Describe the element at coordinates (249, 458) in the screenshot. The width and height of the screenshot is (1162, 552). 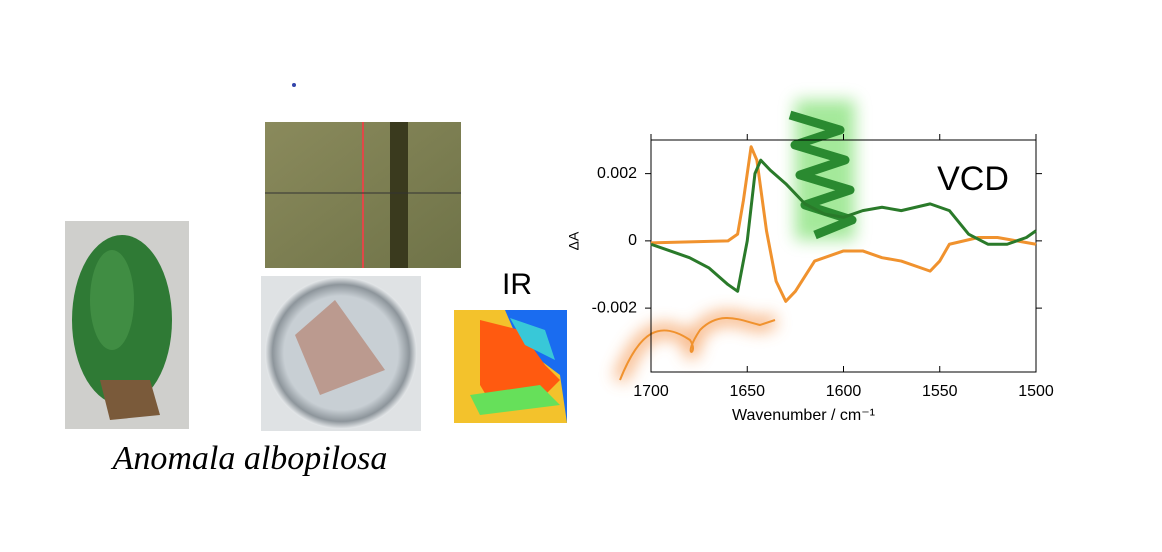
I see `species-name: Anomala albopilosa` at that location.